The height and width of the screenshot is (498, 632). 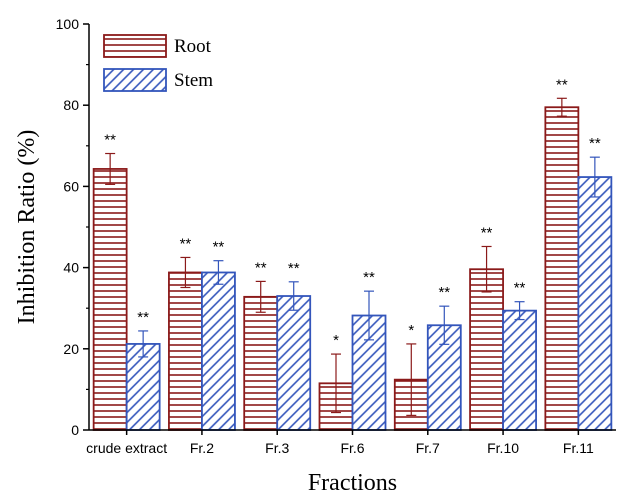 I want to click on legend-item-root: Root, so click(x=157, y=46).